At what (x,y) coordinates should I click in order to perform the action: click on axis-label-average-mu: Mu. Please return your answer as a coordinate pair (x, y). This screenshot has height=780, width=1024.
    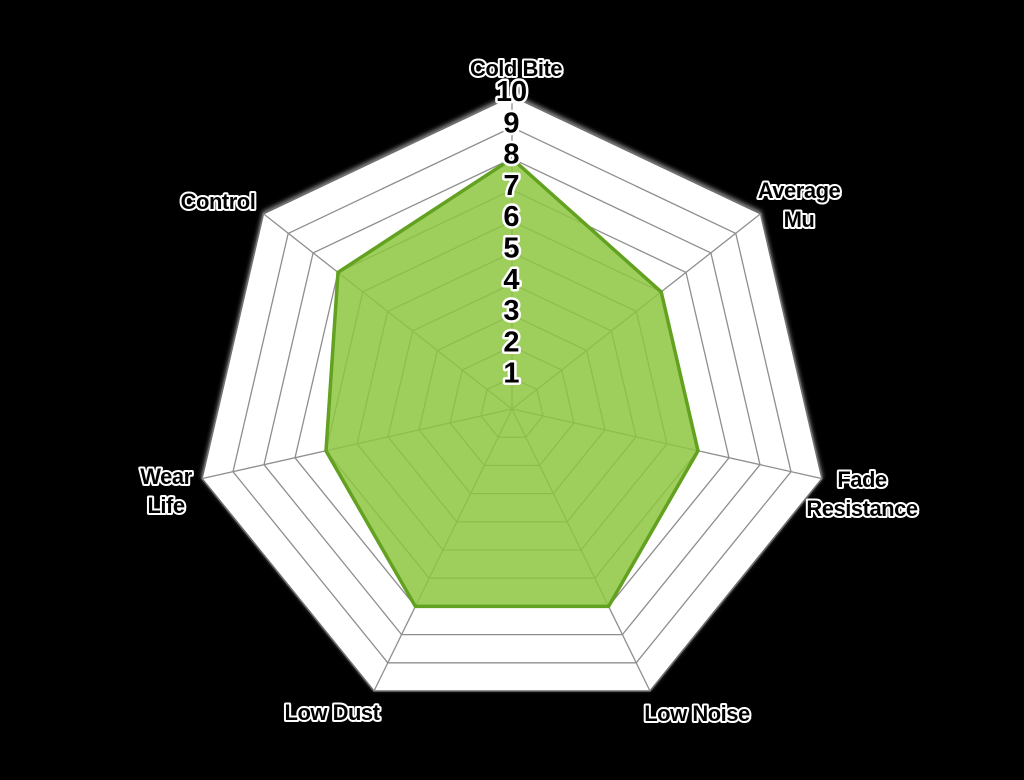
    Looking at the image, I should click on (799, 219).